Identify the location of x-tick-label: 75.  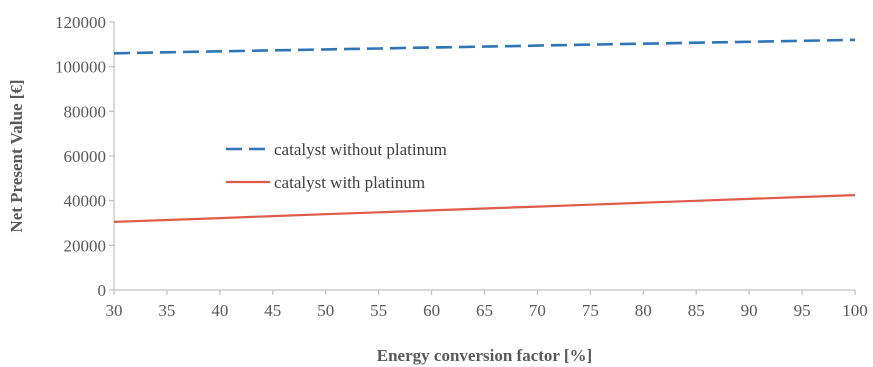
(590, 310).